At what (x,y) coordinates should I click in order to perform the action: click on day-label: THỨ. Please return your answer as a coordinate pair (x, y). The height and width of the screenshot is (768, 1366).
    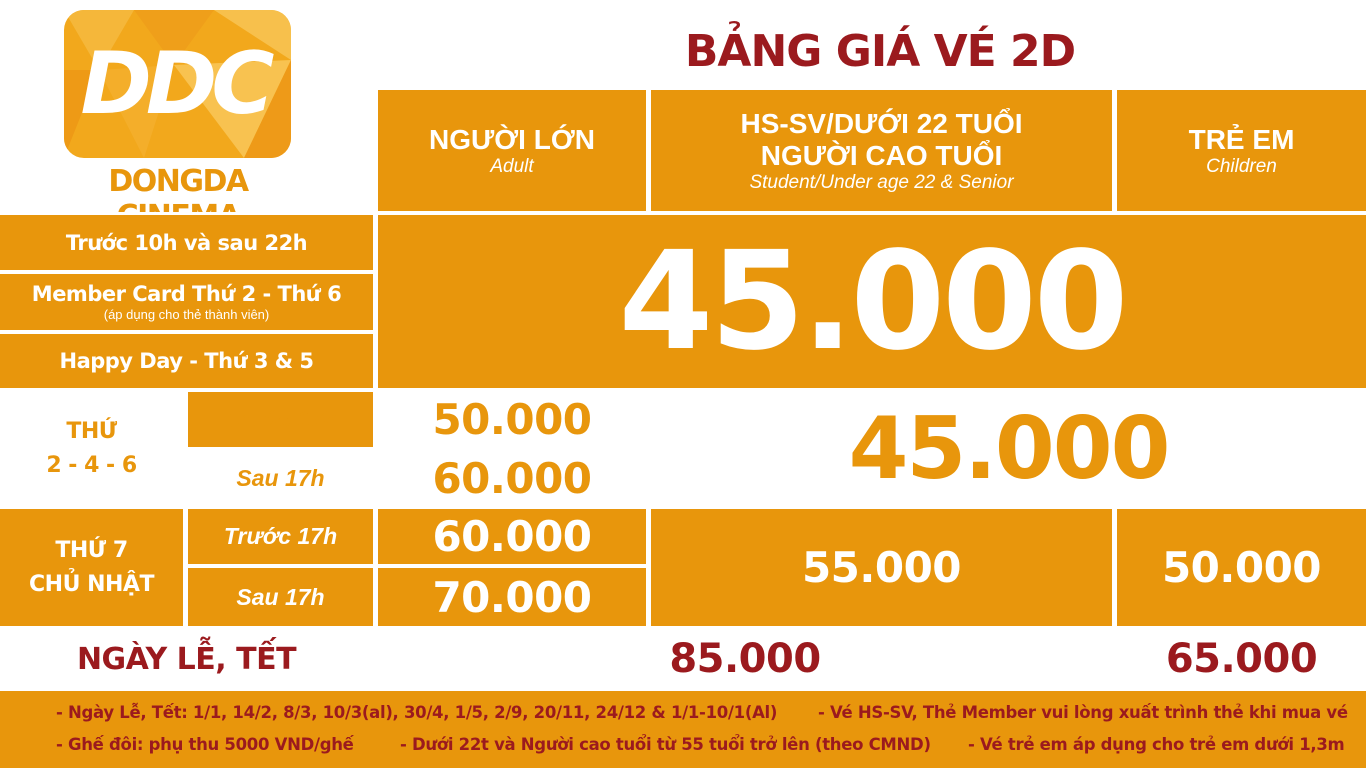
    Looking at the image, I should click on (91, 431).